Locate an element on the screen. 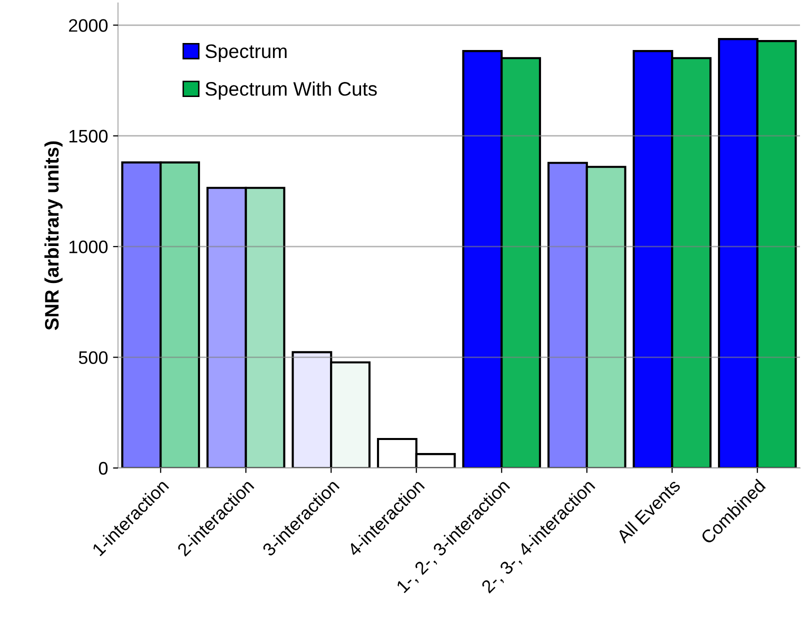 The width and height of the screenshot is (801, 638). y-axis-title: SNR (arbitrary units) is located at coordinates (53, 235).